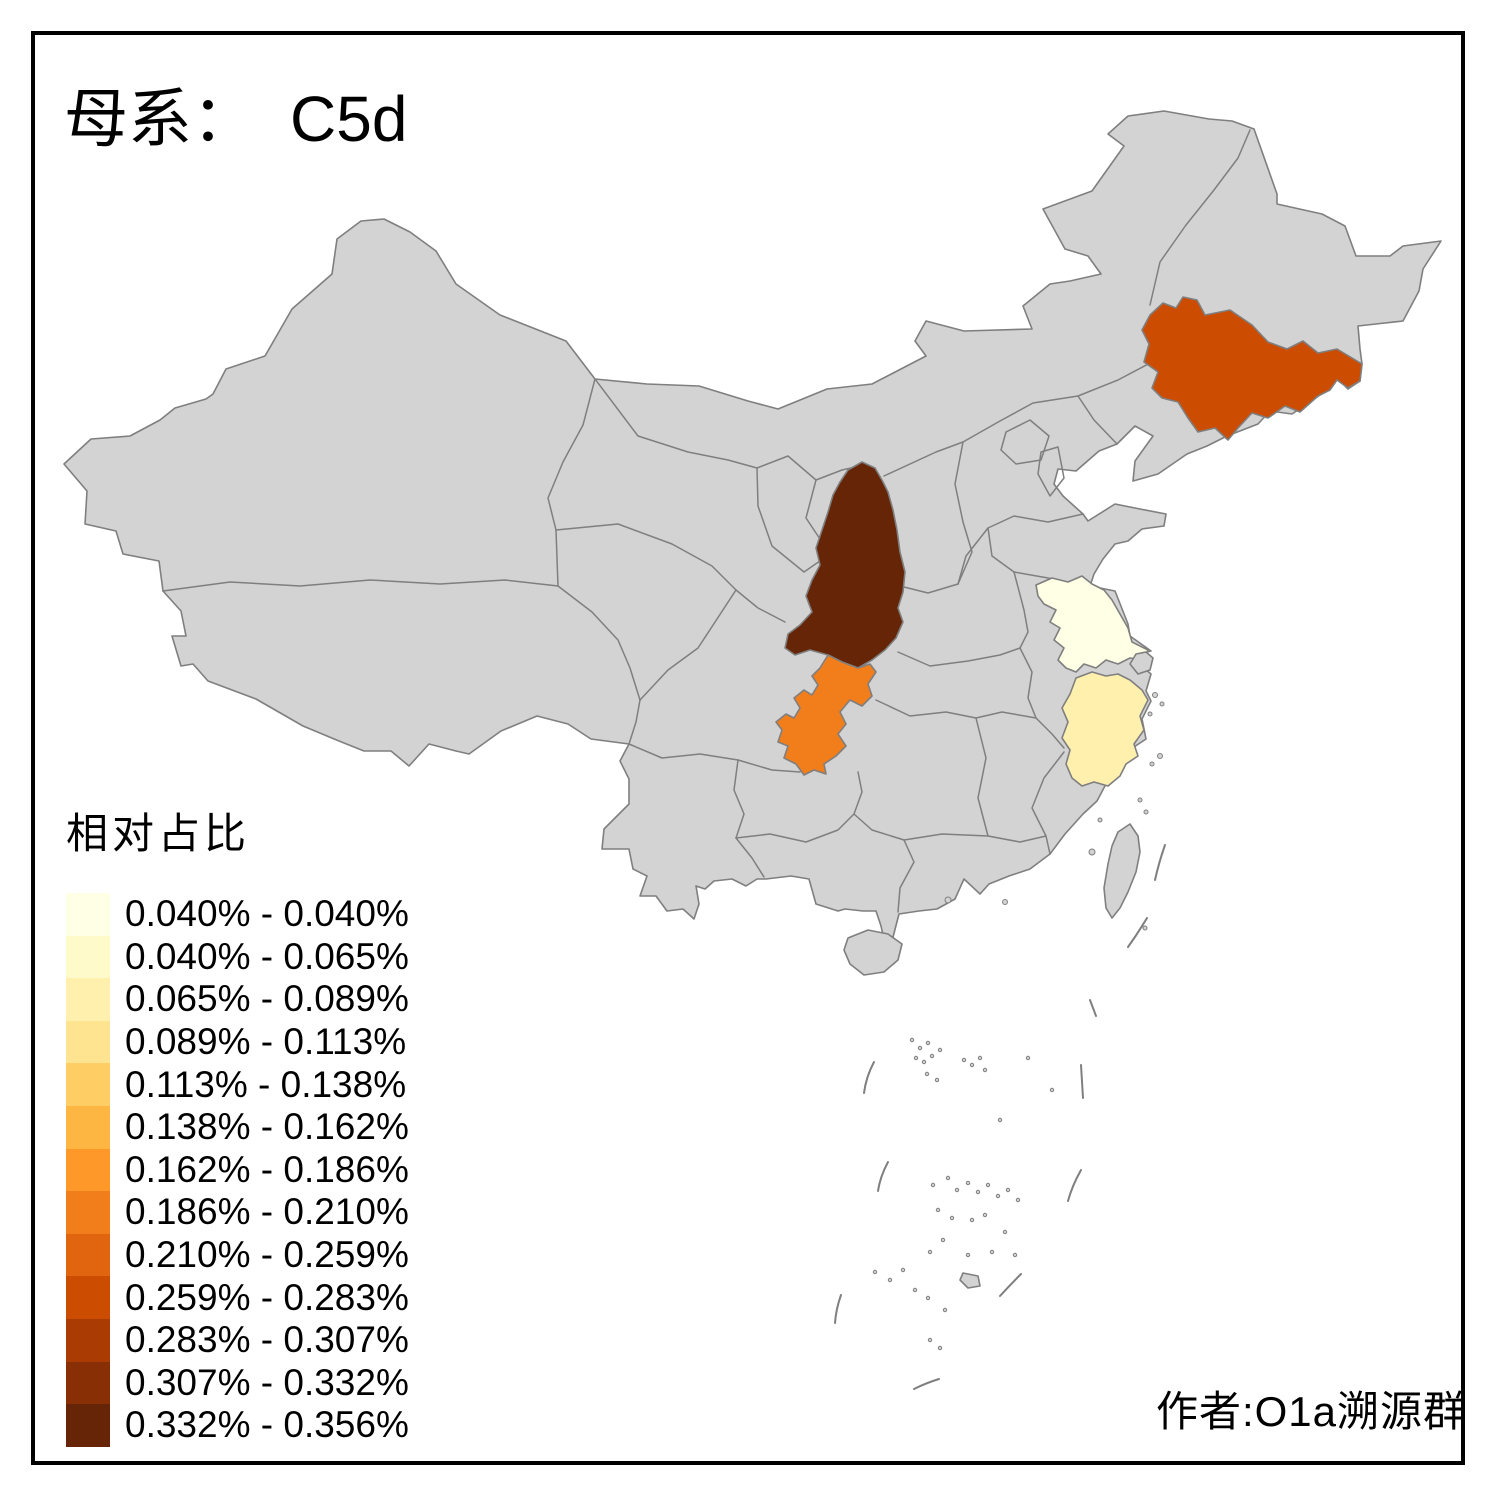 Image resolution: width=1500 pixels, height=1500 pixels. I want to click on author-credit: 作者:O1a溯源群, so click(1310, 1411).